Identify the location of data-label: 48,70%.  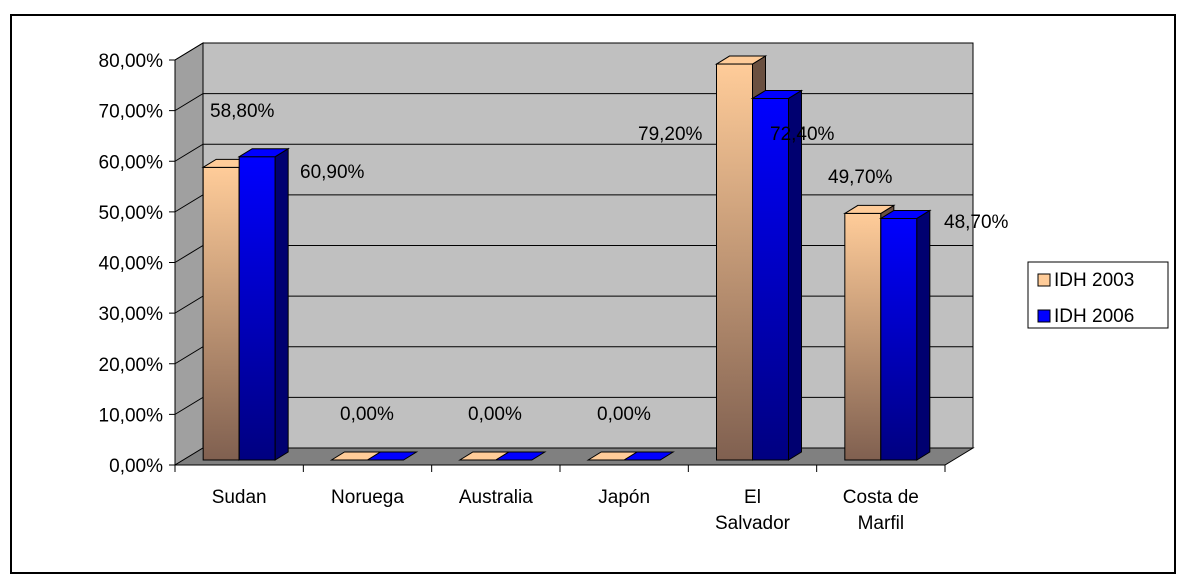
(976, 222).